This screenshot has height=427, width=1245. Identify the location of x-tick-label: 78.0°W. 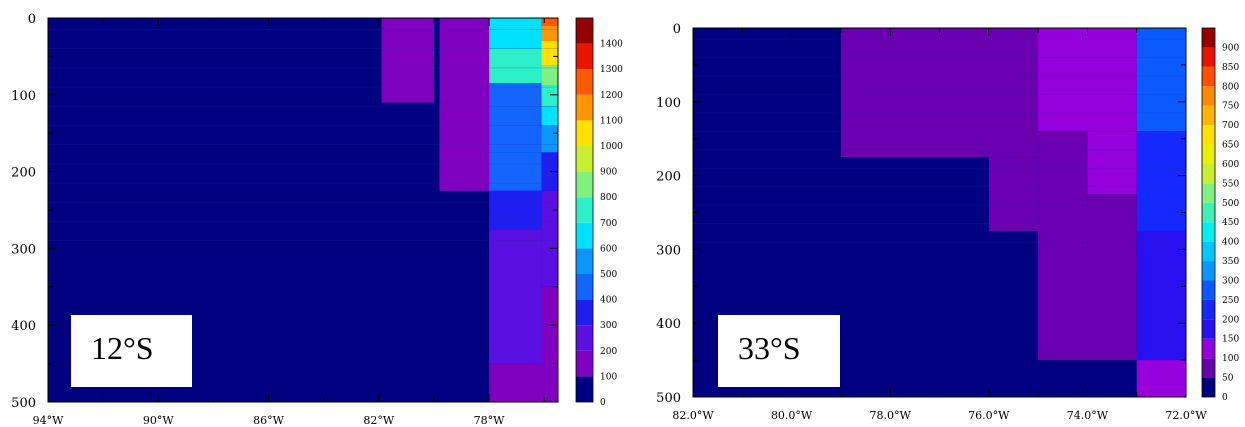
(891, 415).